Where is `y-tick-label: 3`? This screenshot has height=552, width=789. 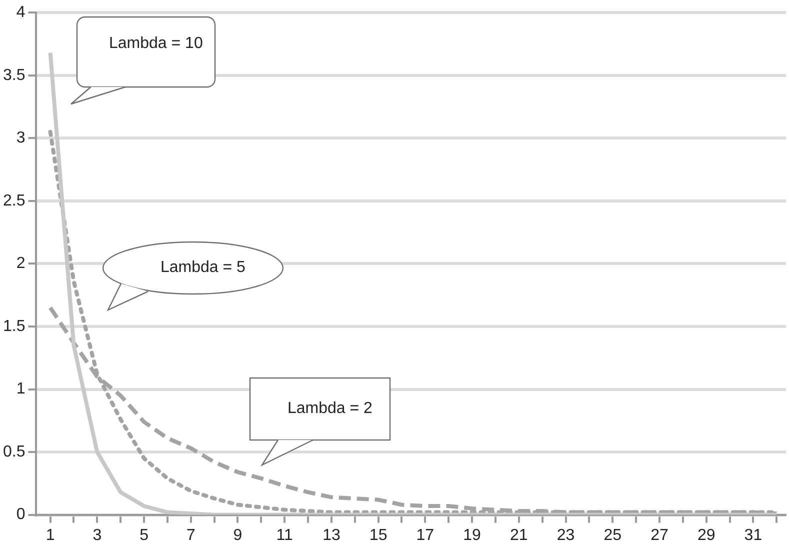
y-tick-label: 3 is located at coordinates (21, 138).